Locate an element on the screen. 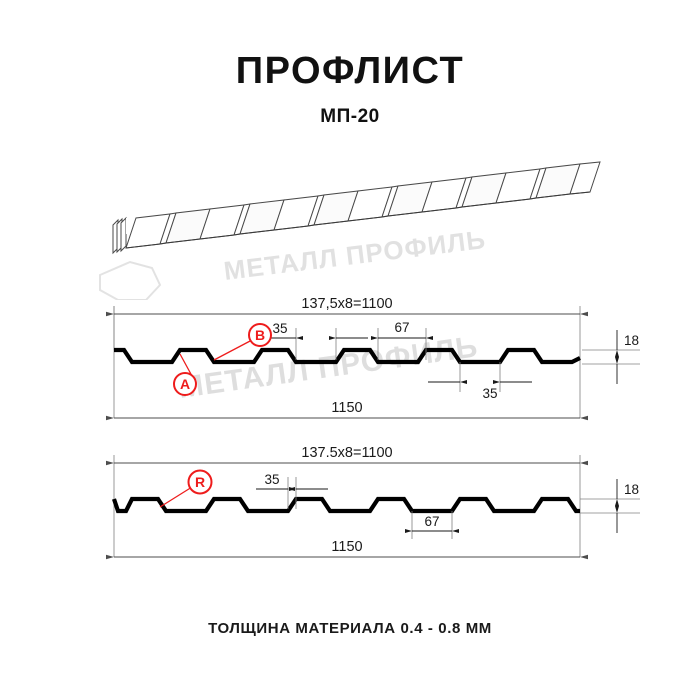  dimension-valley-top: 67 is located at coordinates (402, 340).